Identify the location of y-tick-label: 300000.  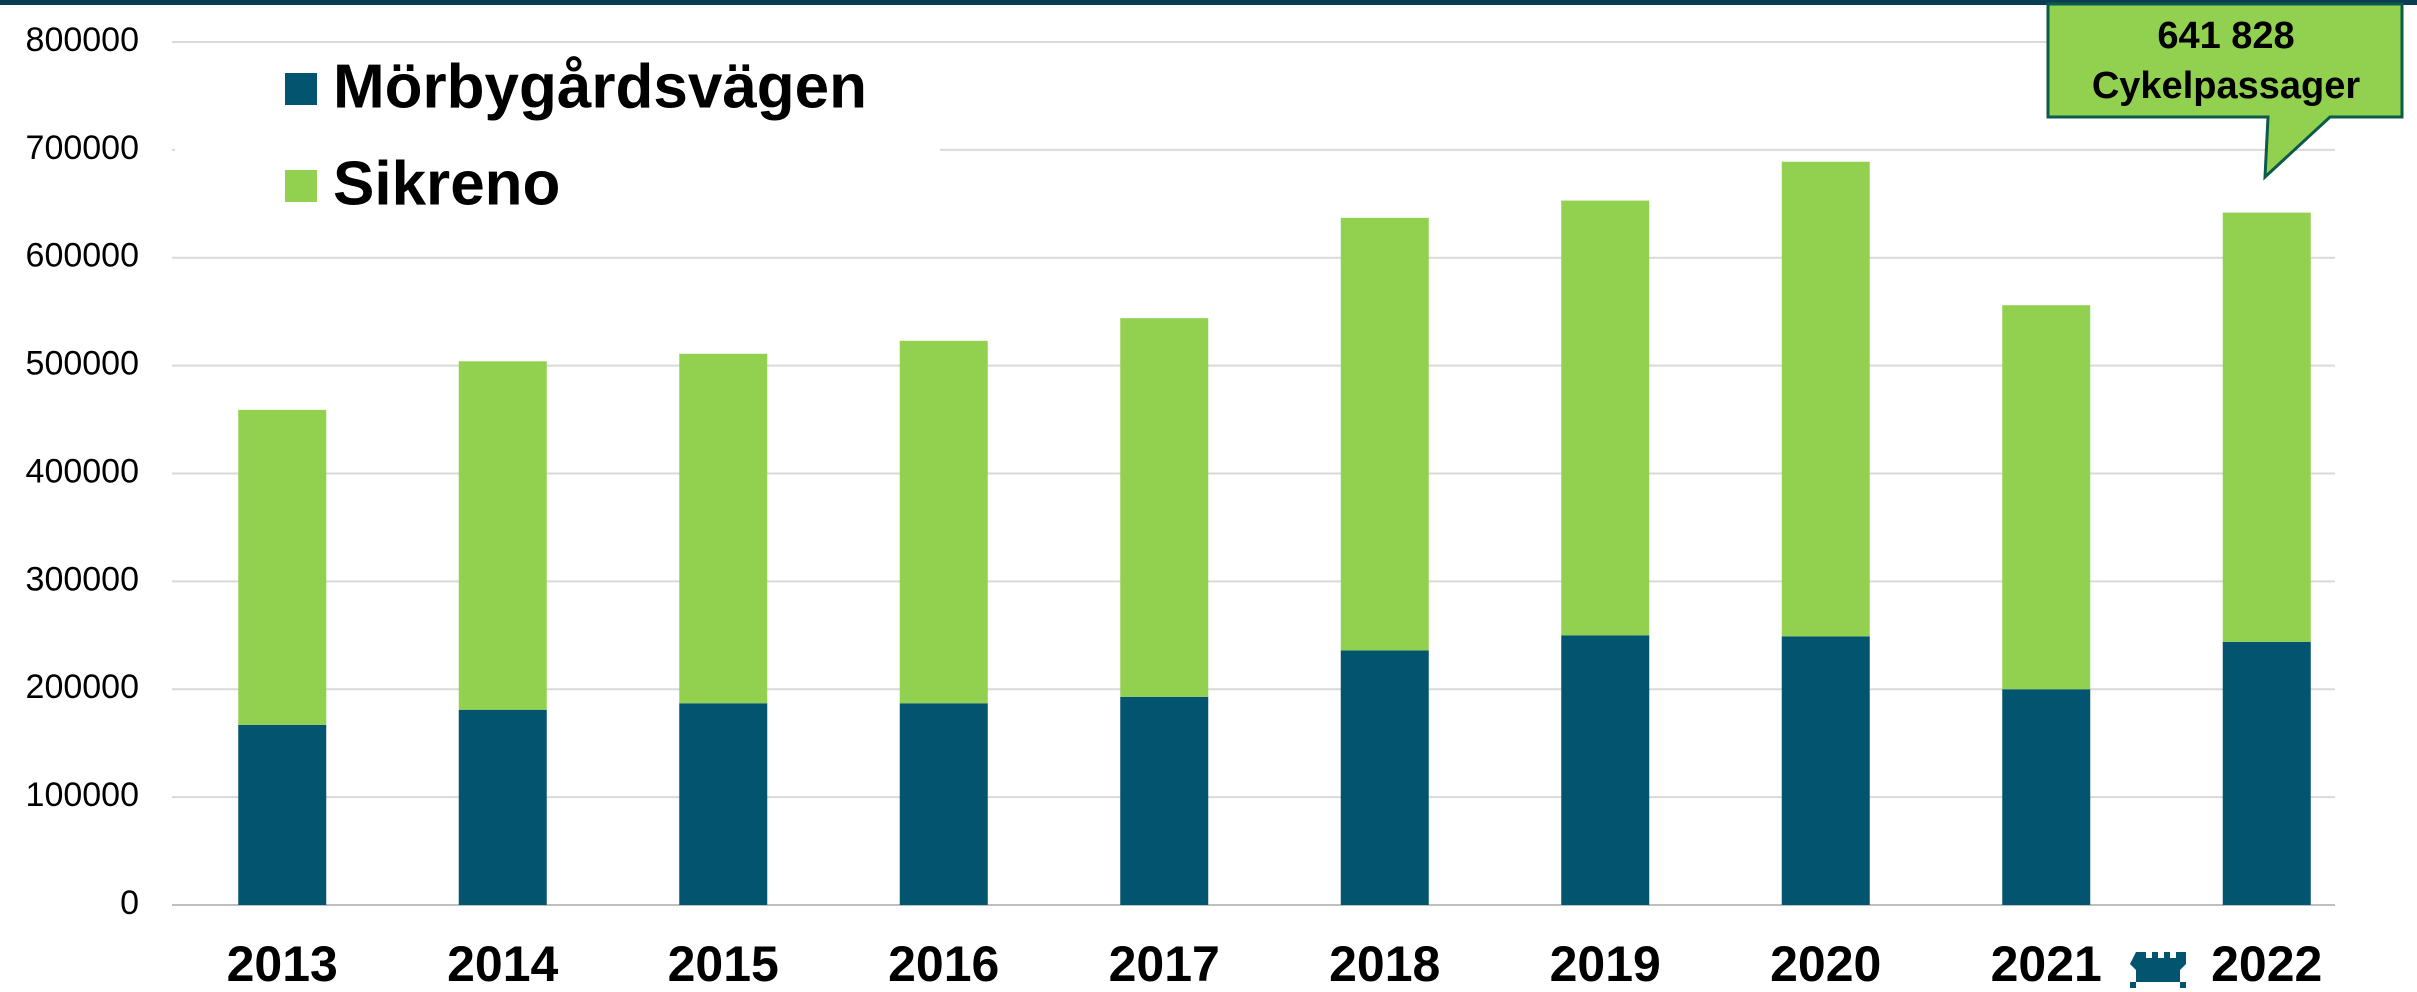
(82, 579).